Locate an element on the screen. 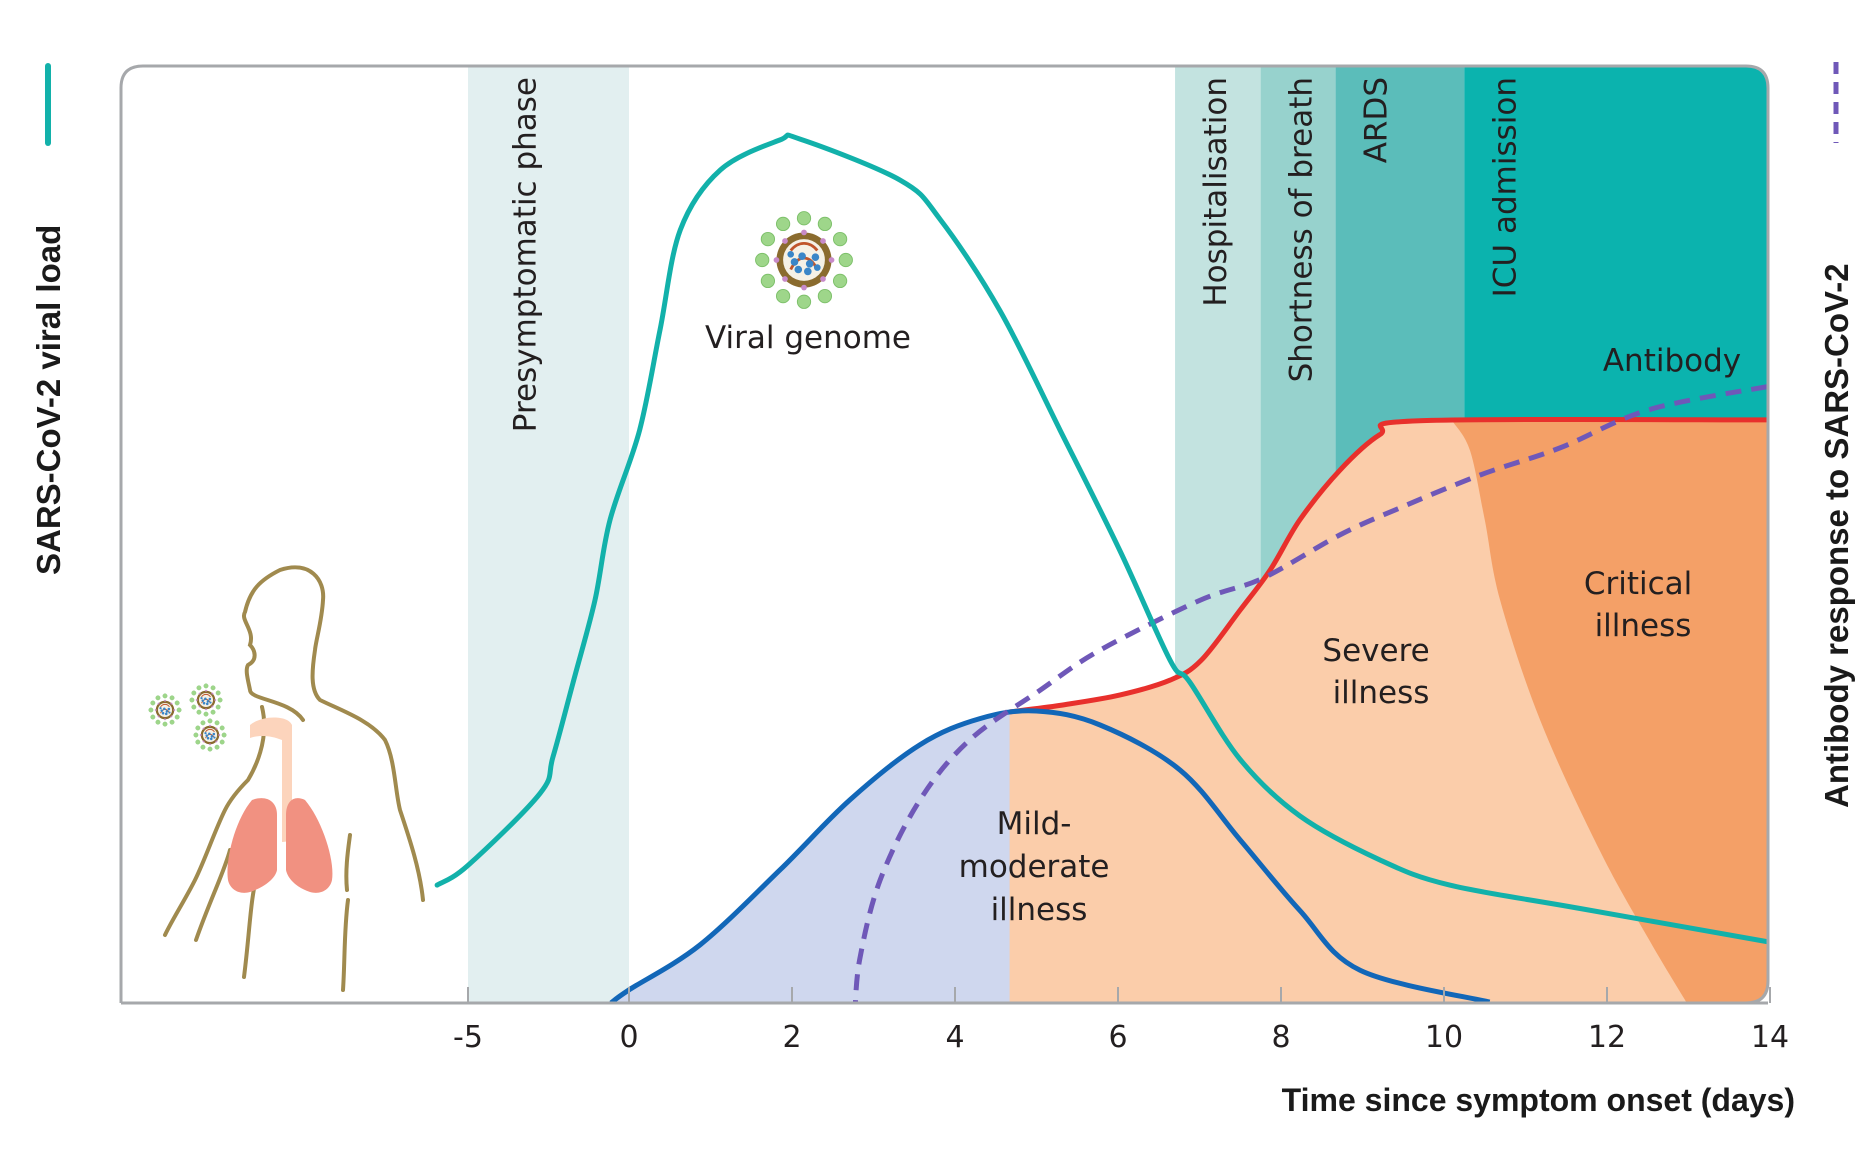 The image size is (1873, 1149). x-tick-label: -5 is located at coordinates (468, 1037).